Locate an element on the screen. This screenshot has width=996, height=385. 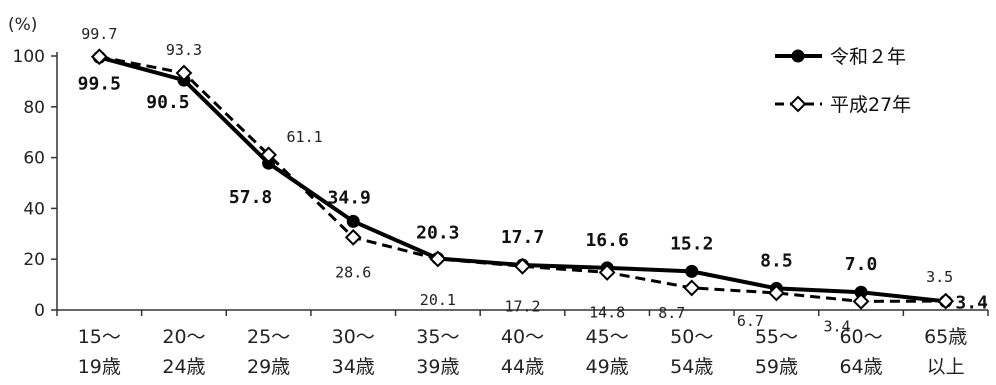
legend-label-reiwa: 令和２年 is located at coordinates (868, 57).